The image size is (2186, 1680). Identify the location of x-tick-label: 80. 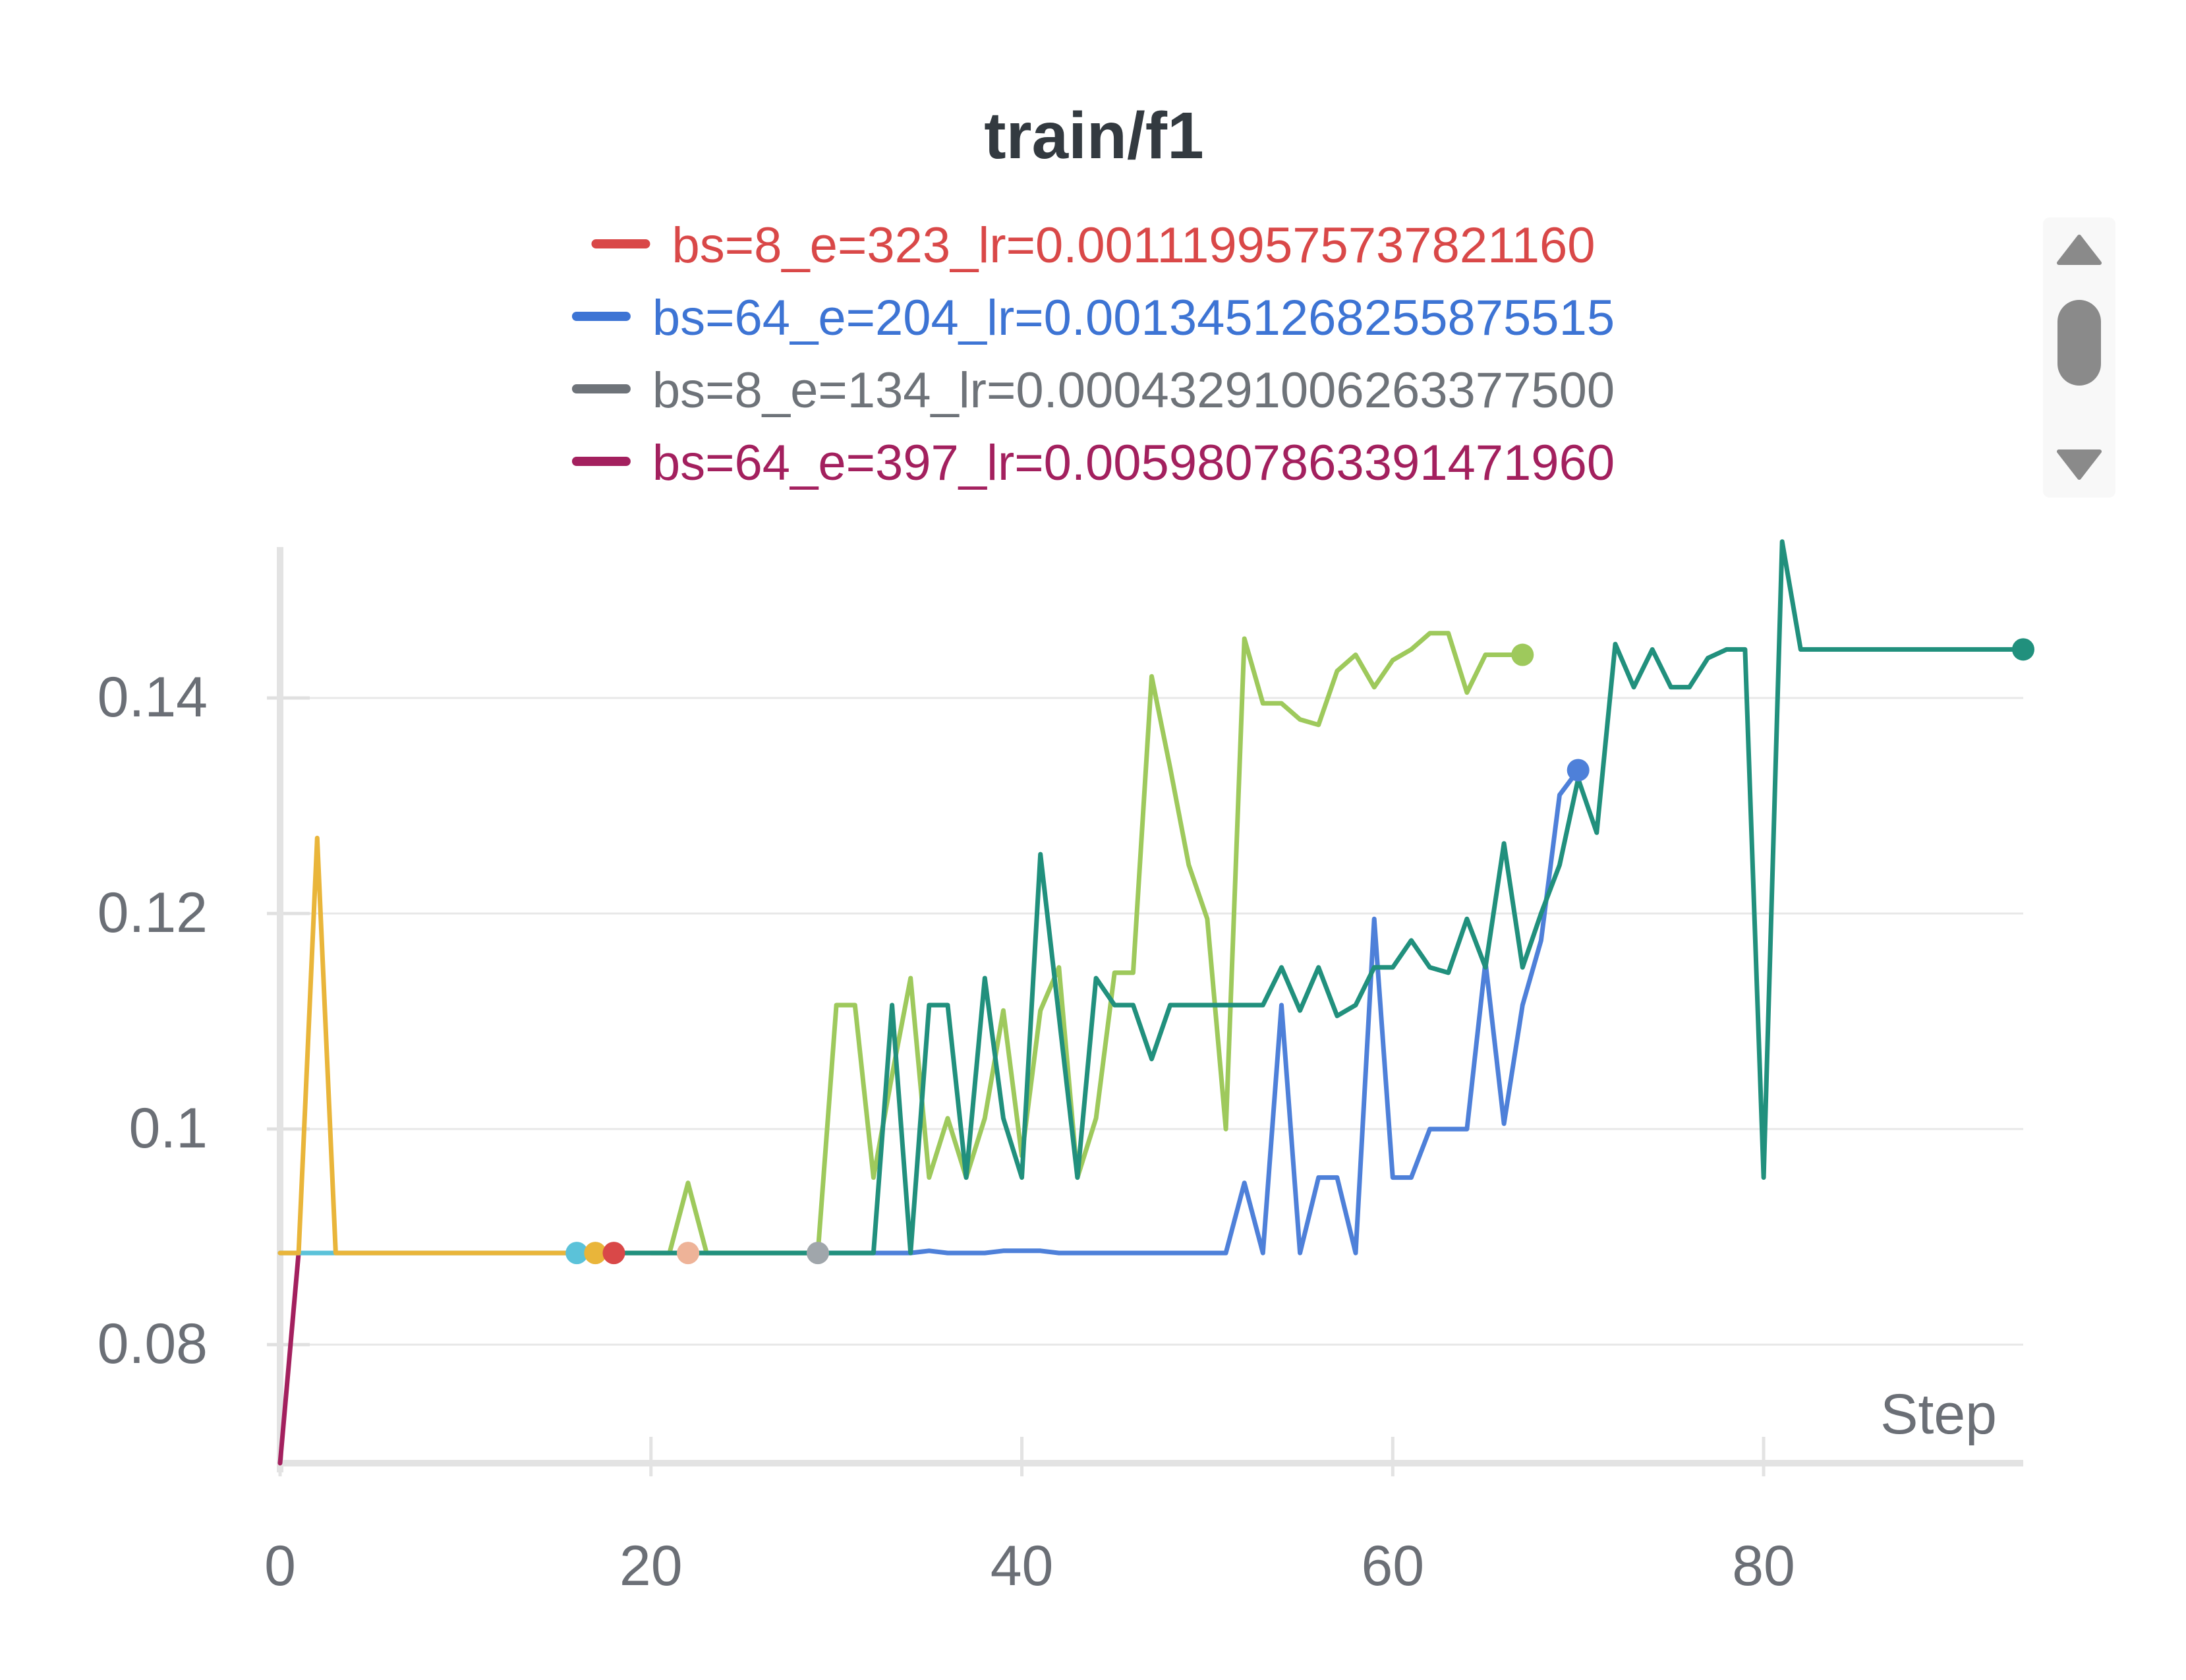
(1763, 1566).